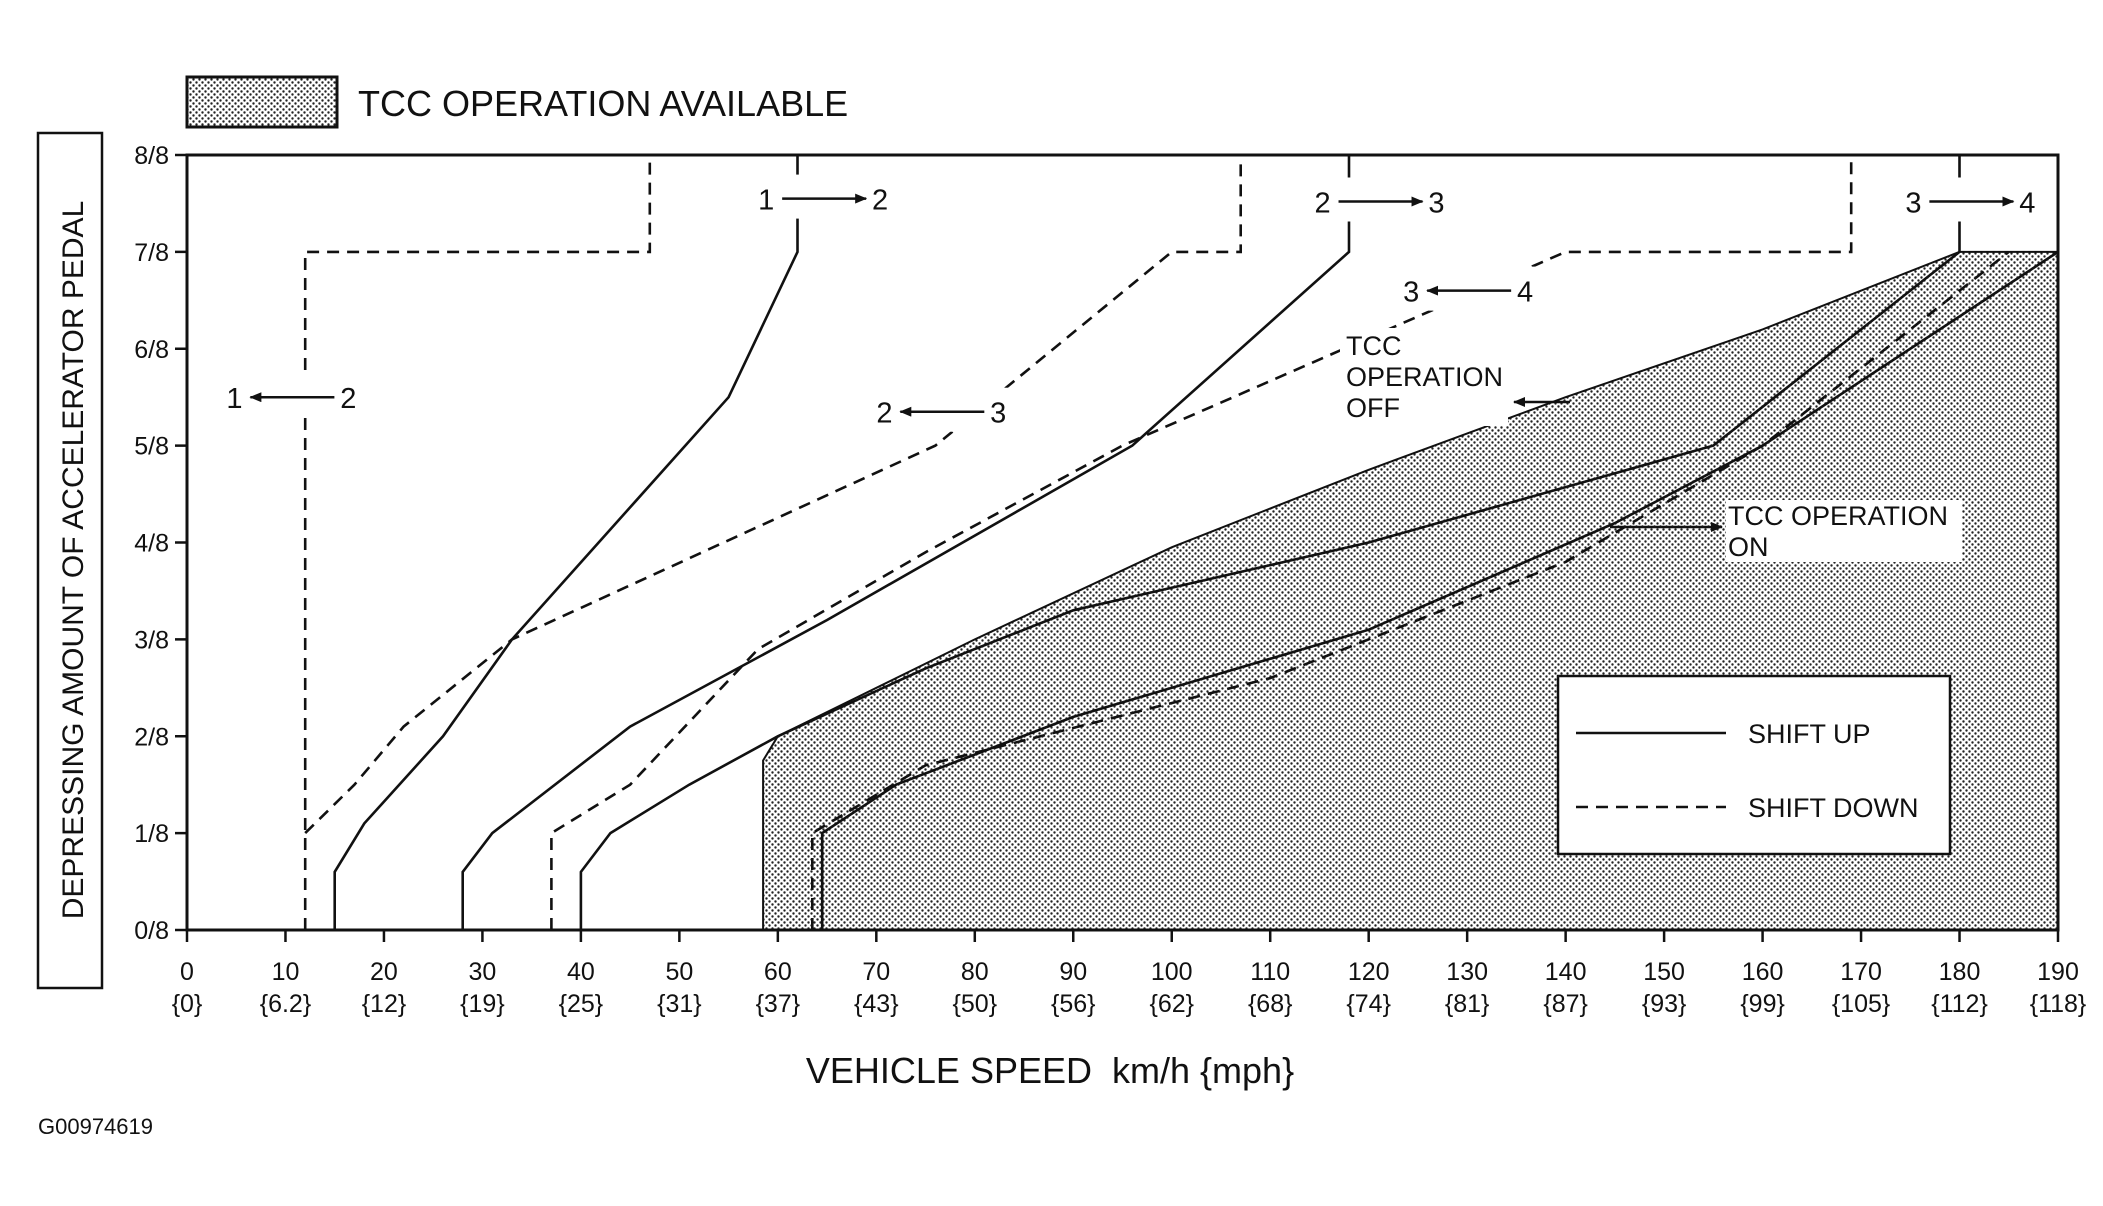 The width and height of the screenshot is (2103, 1206). What do you see at coordinates (778, 1004) in the screenshot?
I see `x-tick-label-mph: {37}` at bounding box center [778, 1004].